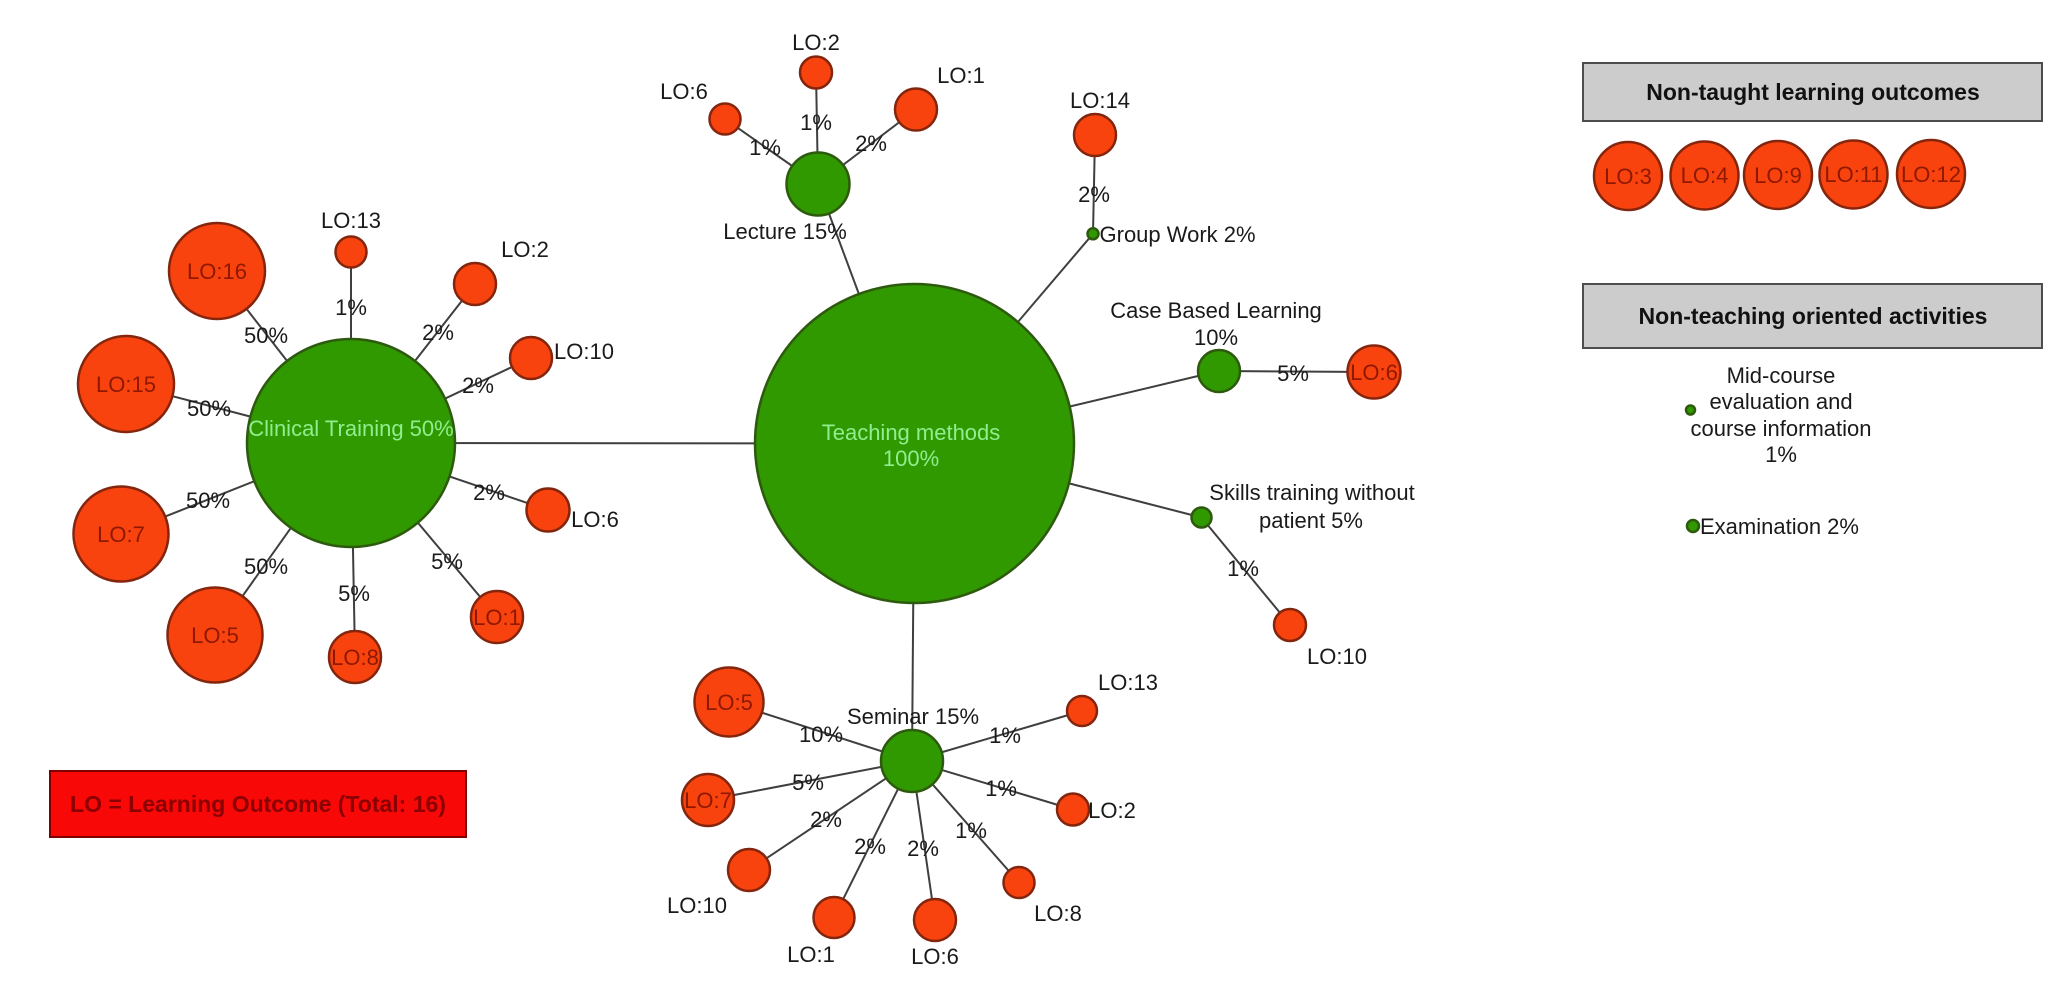 This screenshot has height=1001, width=2059. What do you see at coordinates (1781, 428) in the screenshot?
I see `svg-text: course information` at bounding box center [1781, 428].